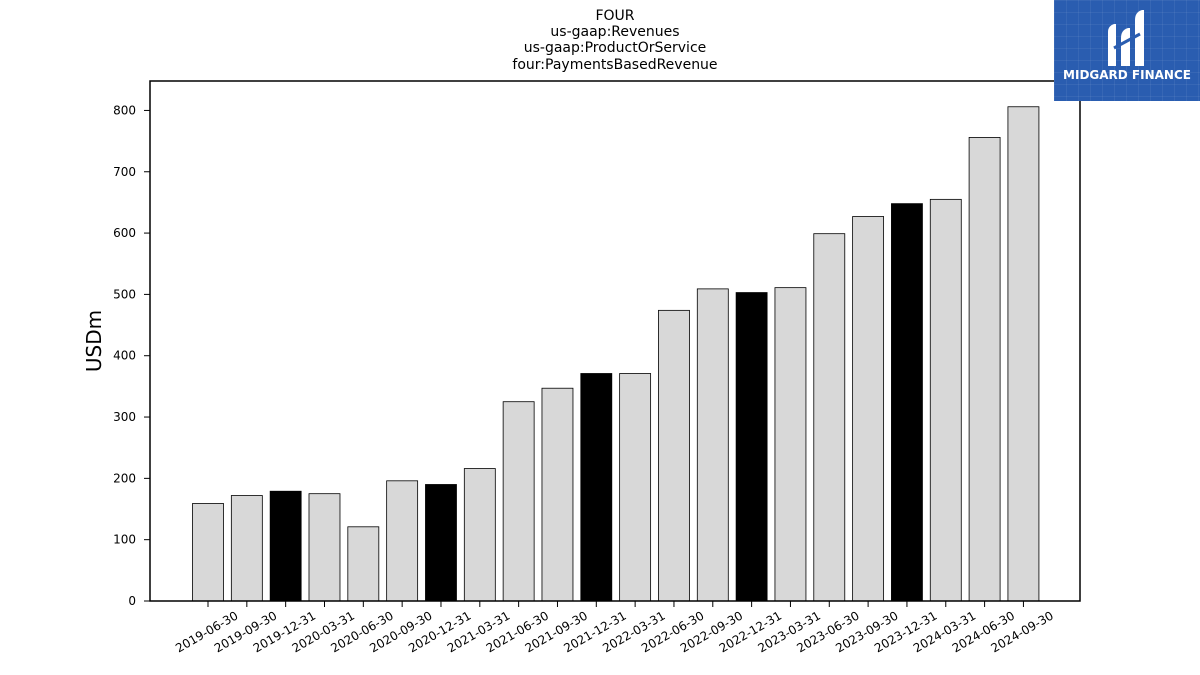 The height and width of the screenshot is (675, 1200). I want to click on chart-title-line-2: us-gaap:Revenues, so click(614, 32).